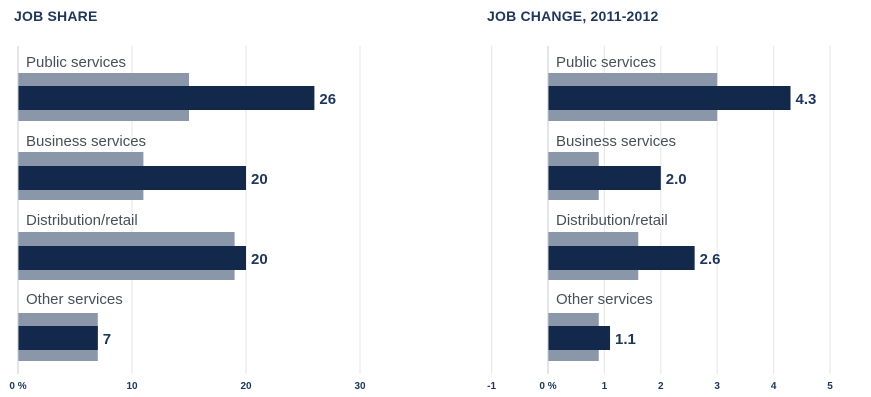 This screenshot has width=871, height=397. What do you see at coordinates (604, 299) in the screenshot?
I see `job-change-category-label-3: Other services` at bounding box center [604, 299].